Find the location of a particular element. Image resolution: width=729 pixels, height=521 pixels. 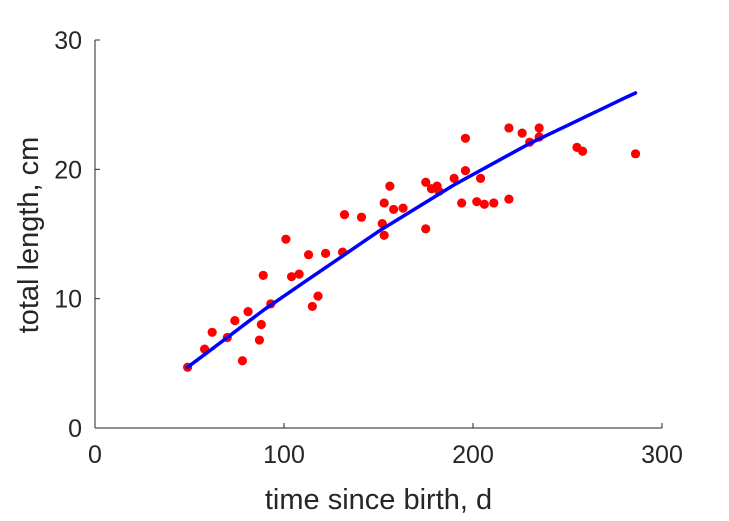

x-tick-label: 0 is located at coordinates (95, 455).